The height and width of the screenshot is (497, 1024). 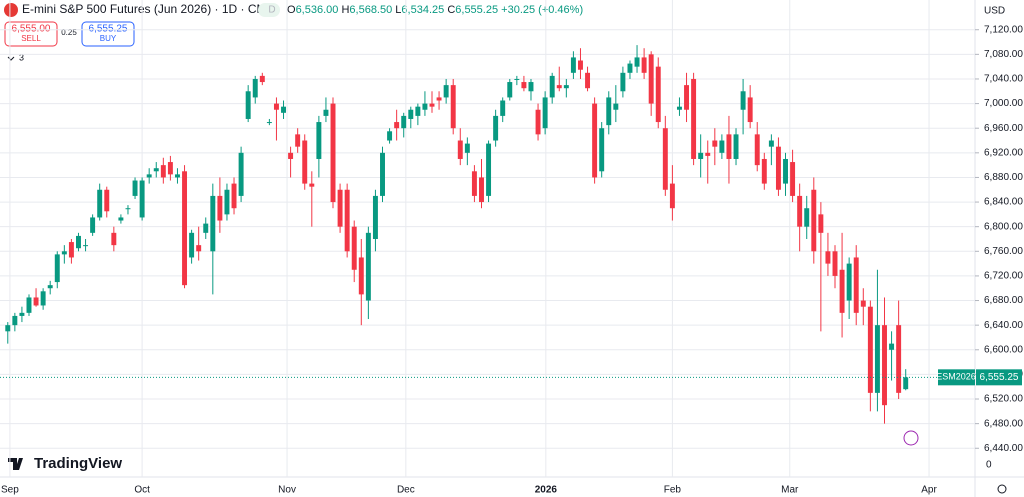 What do you see at coordinates (911, 438) in the screenshot?
I see `event-icon` at bounding box center [911, 438].